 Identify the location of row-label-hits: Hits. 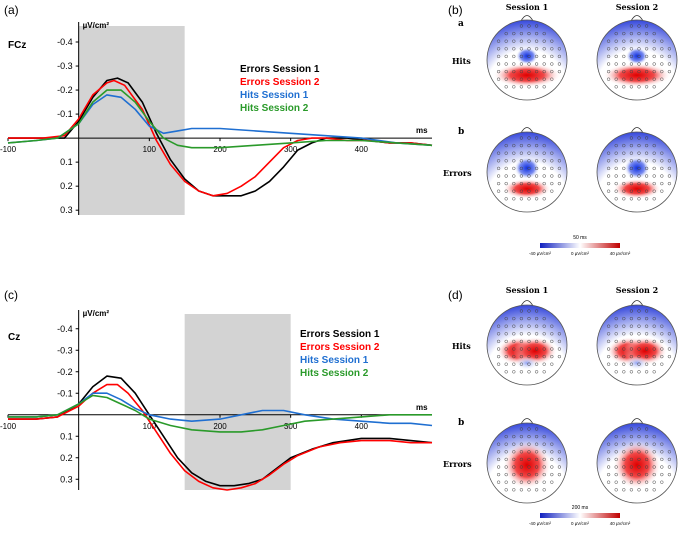
(461, 61).